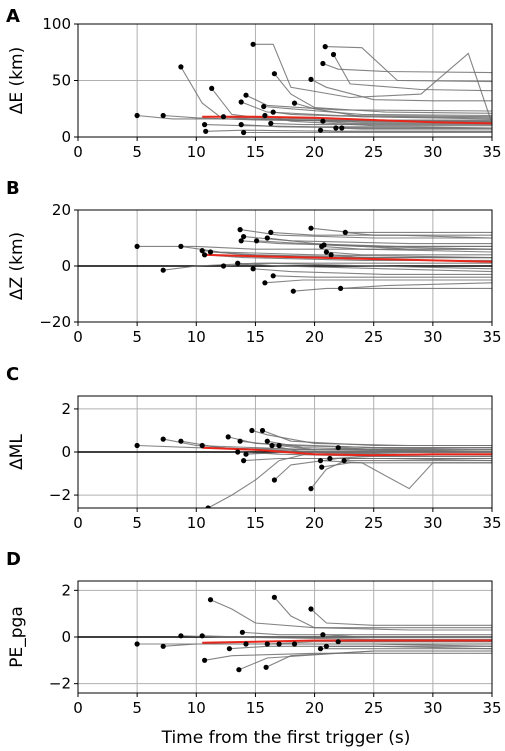 This screenshot has width=505, height=751. What do you see at coordinates (56, 24) in the screenshot?
I see `y-tick-label: 100` at bounding box center [56, 24].